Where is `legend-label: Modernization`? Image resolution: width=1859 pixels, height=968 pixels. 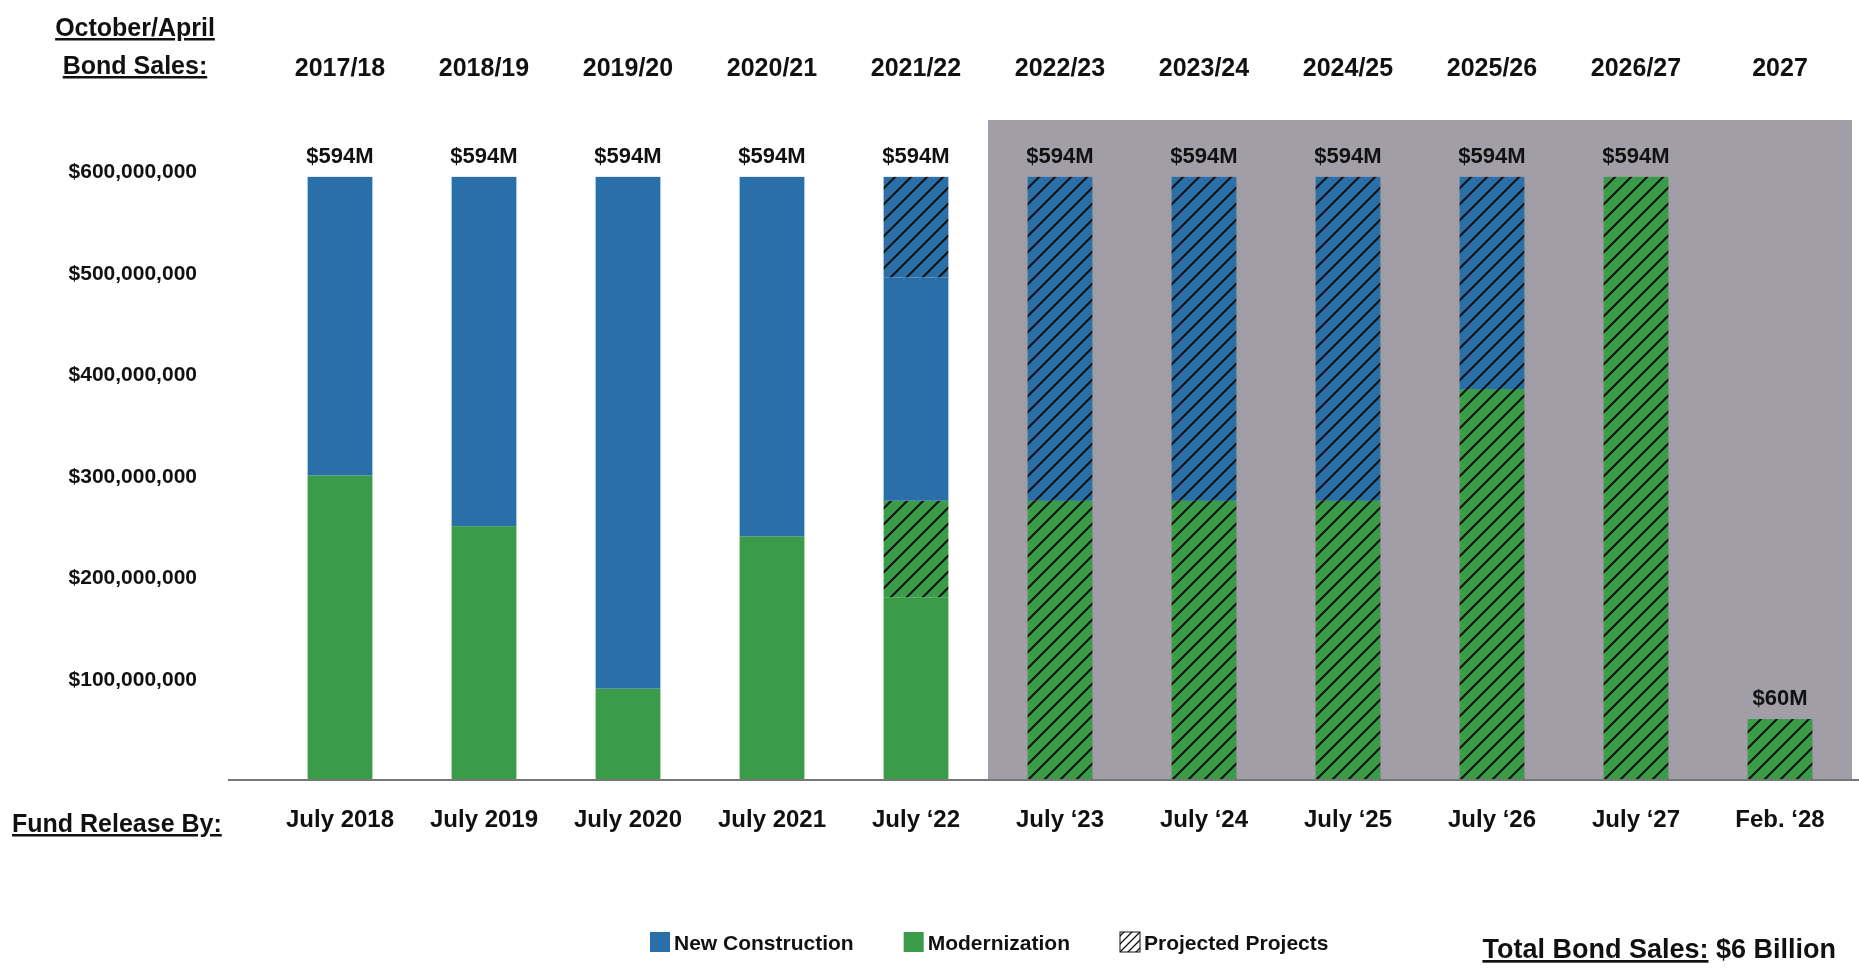
legend-label: Modernization is located at coordinates (998, 942).